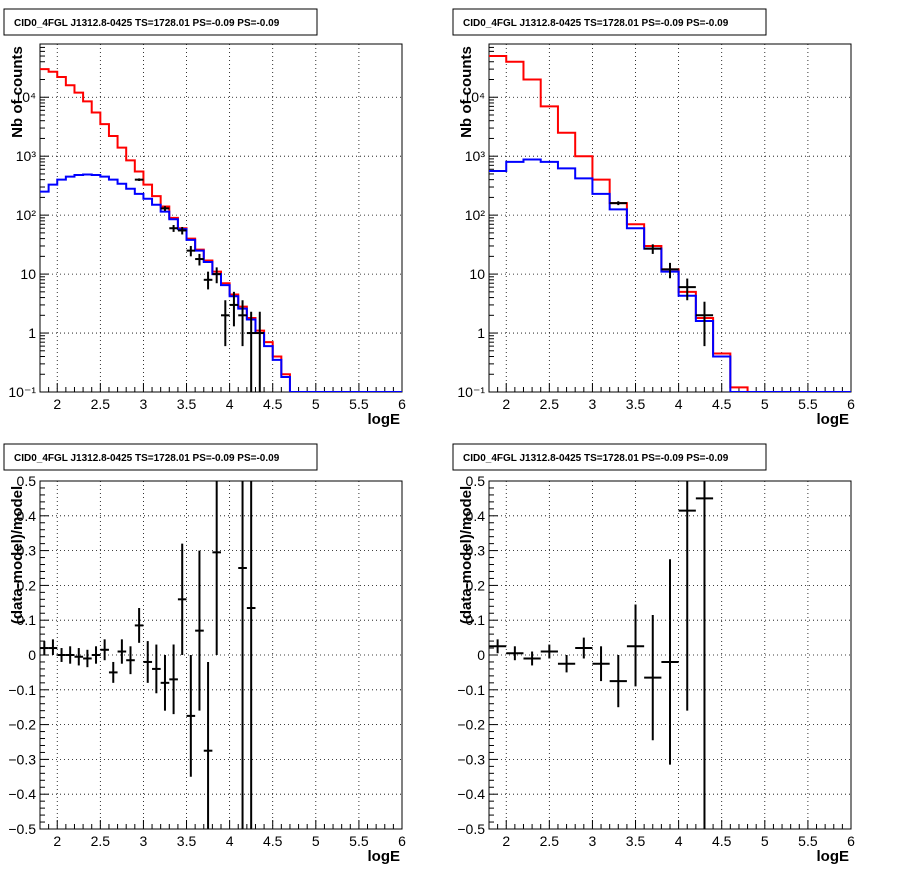 This screenshot has height=875, width=898. What do you see at coordinates (160, 22) in the screenshot?
I see `panel-0-title-box` at bounding box center [160, 22].